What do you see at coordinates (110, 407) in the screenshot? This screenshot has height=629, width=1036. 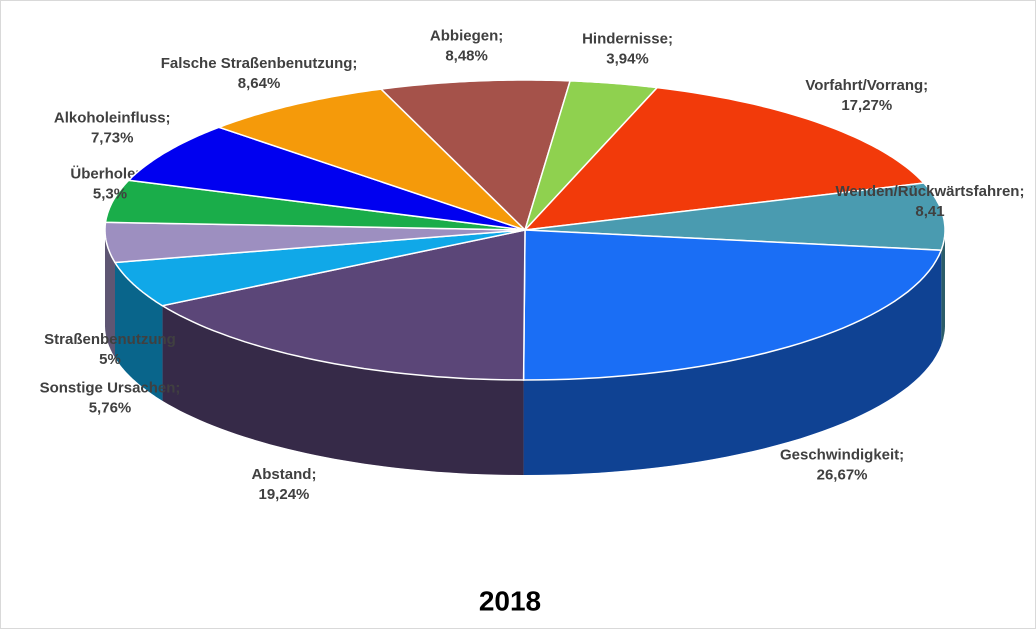 I see `value-label: 5,76%` at bounding box center [110, 407].